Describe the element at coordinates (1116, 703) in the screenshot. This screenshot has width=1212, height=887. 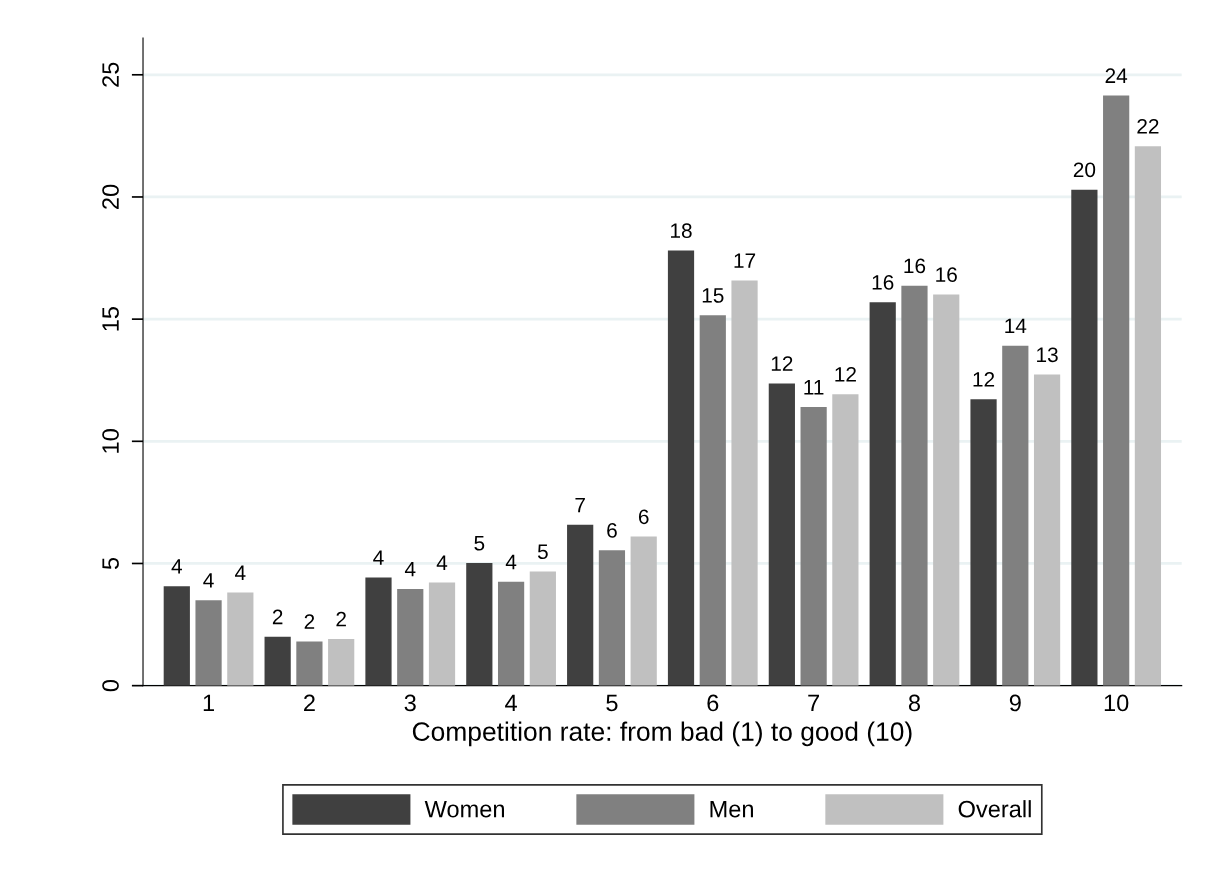
I see `x-tick-label: 10` at that location.